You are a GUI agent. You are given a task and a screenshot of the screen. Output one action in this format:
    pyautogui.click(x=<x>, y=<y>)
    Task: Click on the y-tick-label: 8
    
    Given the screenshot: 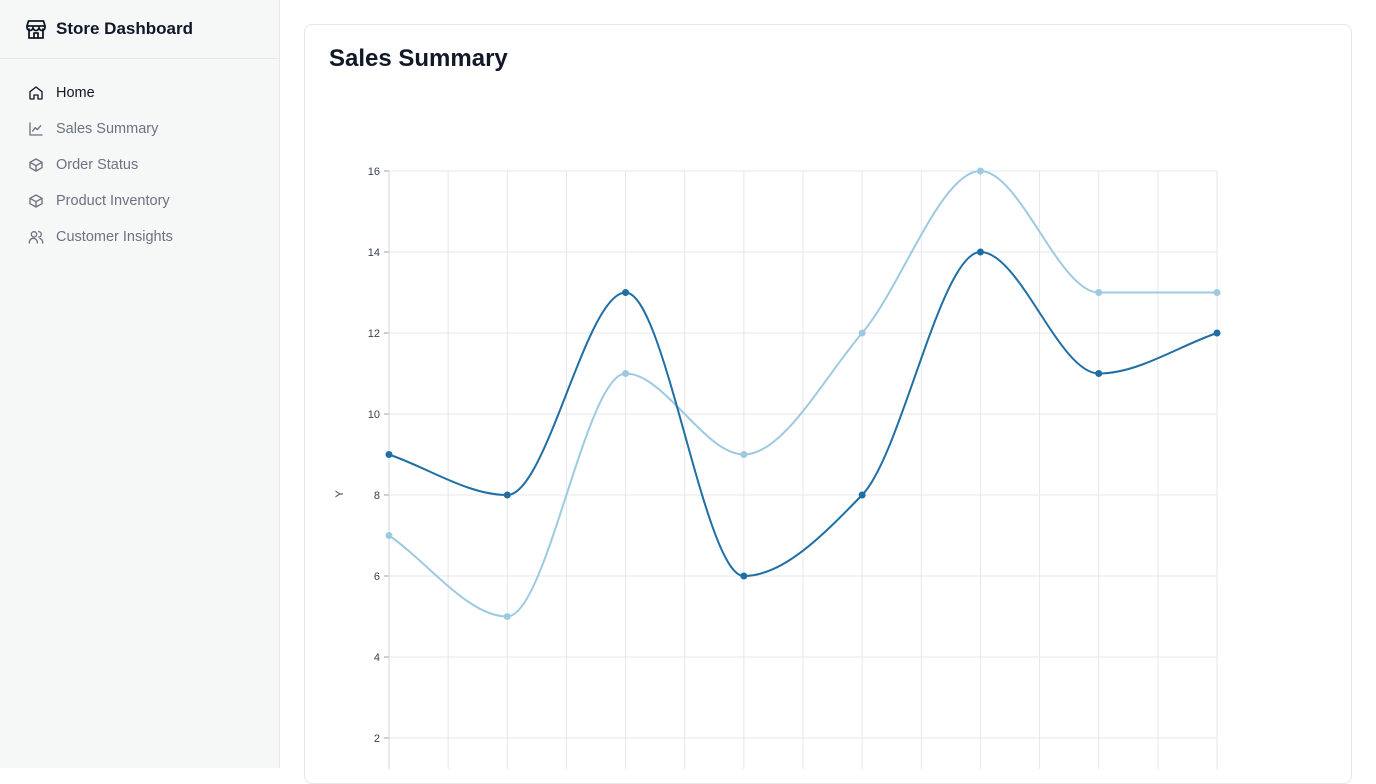 What is the action you would take?
    pyautogui.click(x=377, y=496)
    